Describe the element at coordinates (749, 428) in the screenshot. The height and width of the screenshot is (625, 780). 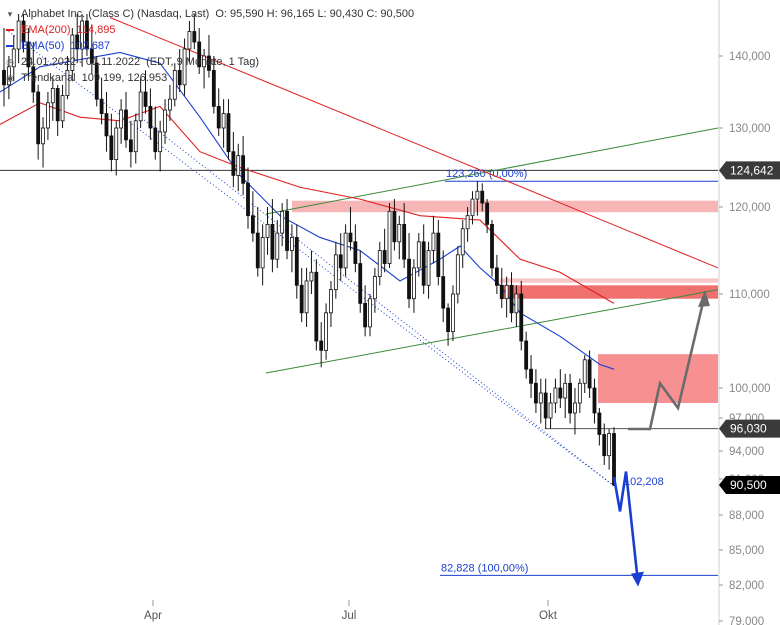
I see `price-tag` at that location.